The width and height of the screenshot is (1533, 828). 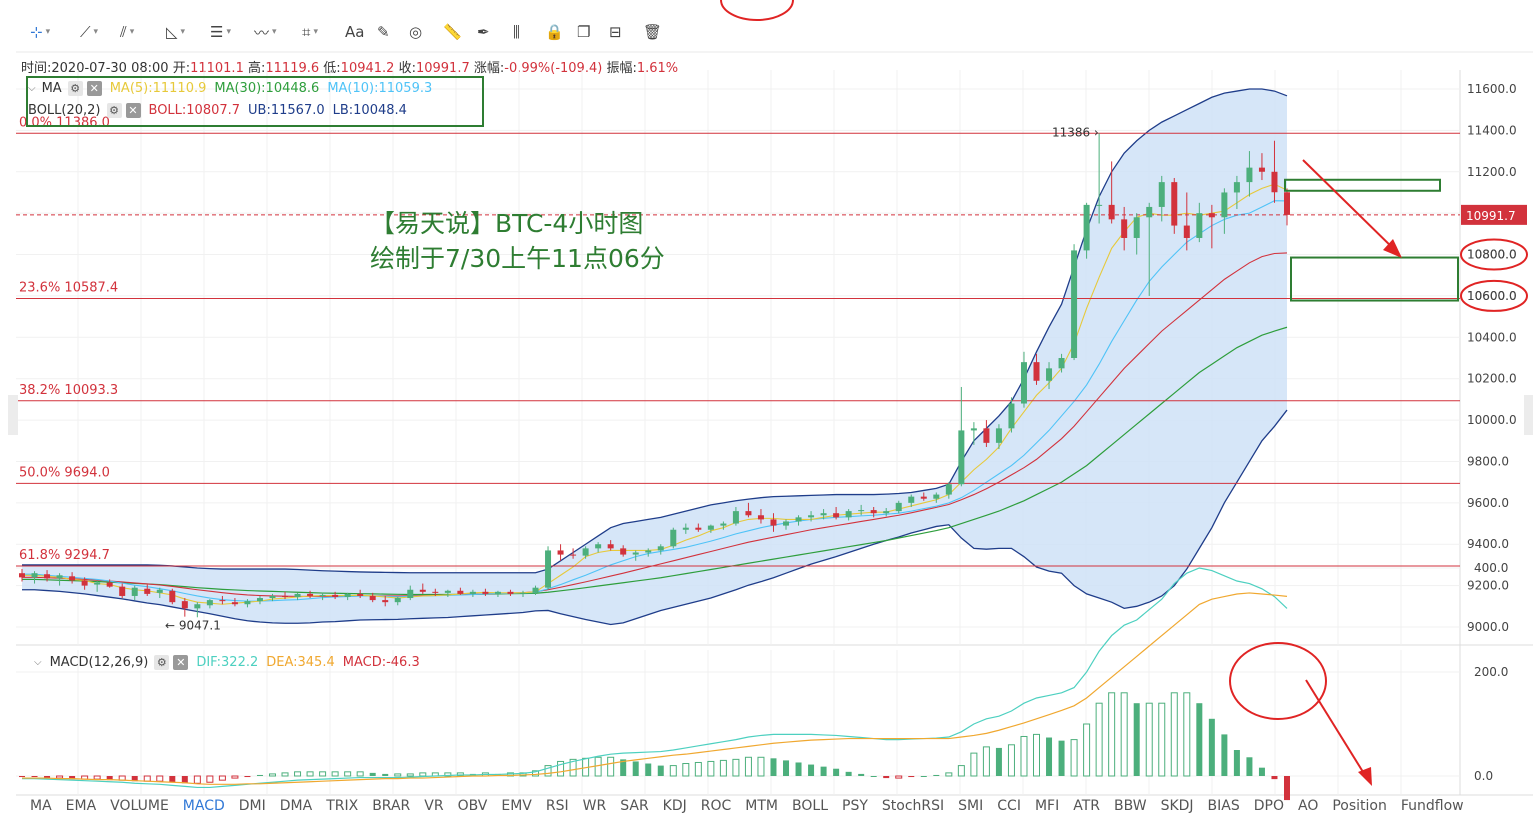 I want to click on tab-roc: ROC, so click(x=716, y=806).